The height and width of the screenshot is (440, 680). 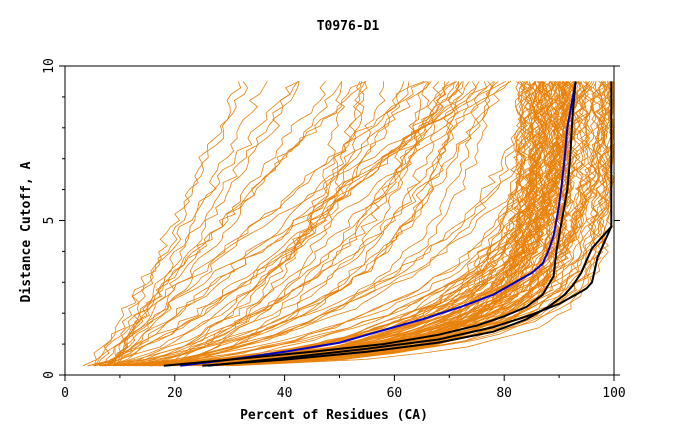 What do you see at coordinates (348, 26) in the screenshot?
I see `chart-title: T0976-D1` at bounding box center [348, 26].